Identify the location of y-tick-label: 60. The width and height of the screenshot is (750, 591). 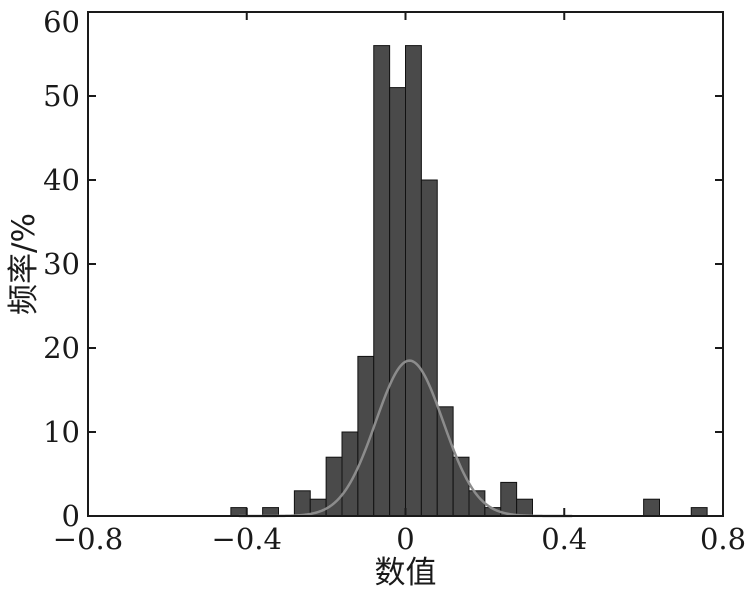
(61, 22).